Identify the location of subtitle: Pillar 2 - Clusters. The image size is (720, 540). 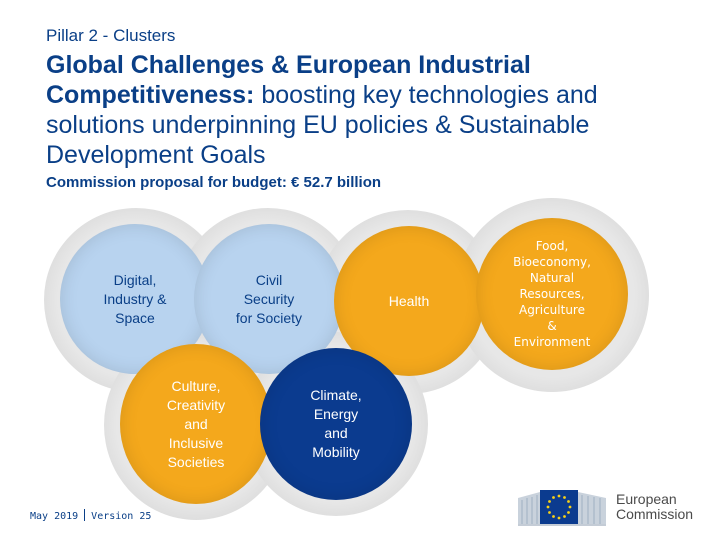
(111, 35).